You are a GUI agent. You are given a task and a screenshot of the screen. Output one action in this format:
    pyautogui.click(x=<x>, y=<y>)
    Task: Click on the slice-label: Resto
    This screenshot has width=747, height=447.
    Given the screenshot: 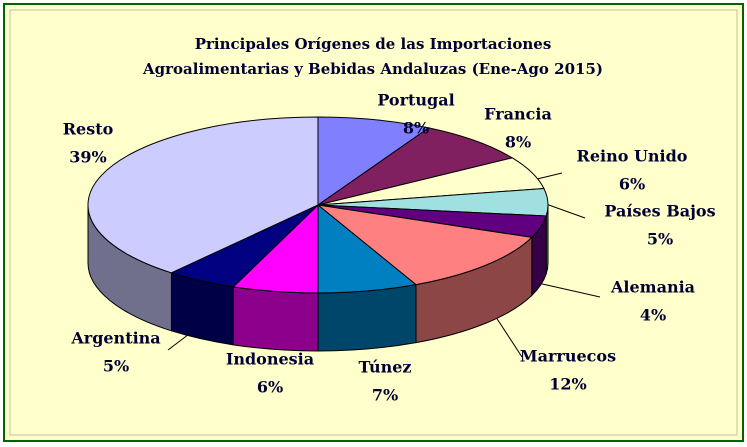 What is the action you would take?
    pyautogui.click(x=88, y=129)
    